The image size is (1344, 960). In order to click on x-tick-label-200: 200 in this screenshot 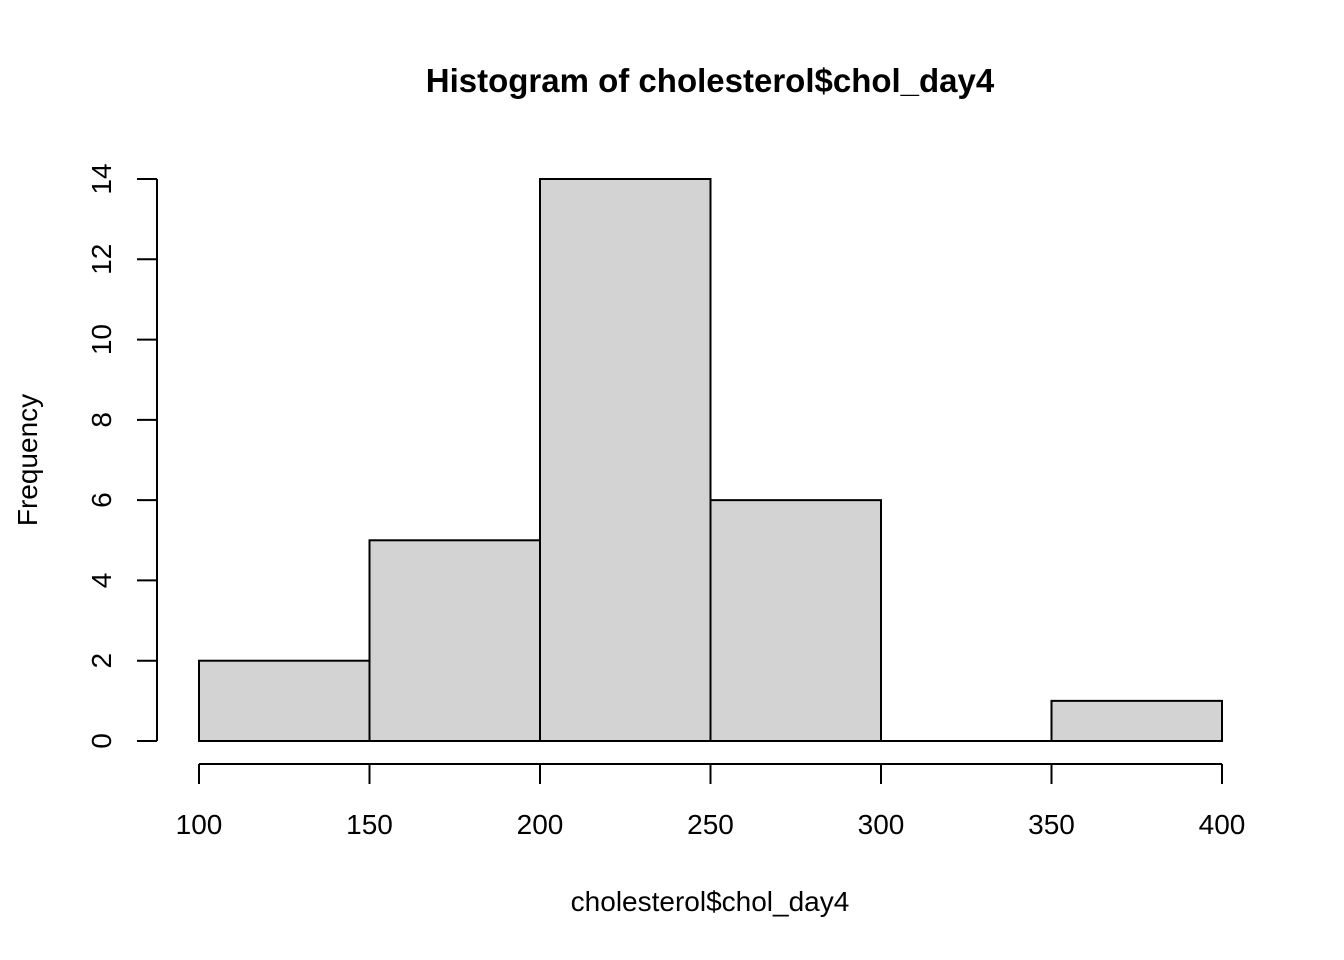, I will do `click(540, 824)`.